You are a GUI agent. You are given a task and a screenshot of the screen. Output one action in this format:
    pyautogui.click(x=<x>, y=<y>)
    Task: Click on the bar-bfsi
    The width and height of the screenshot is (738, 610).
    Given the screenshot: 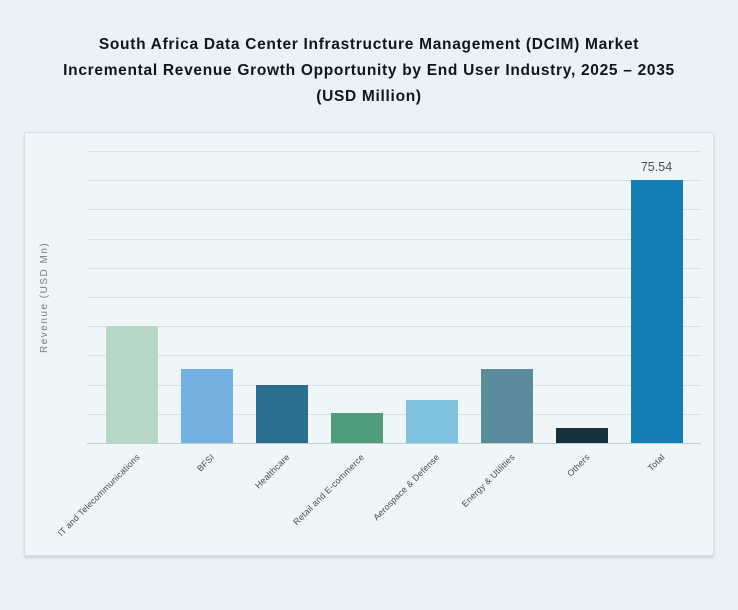 What is the action you would take?
    pyautogui.click(x=206, y=406)
    